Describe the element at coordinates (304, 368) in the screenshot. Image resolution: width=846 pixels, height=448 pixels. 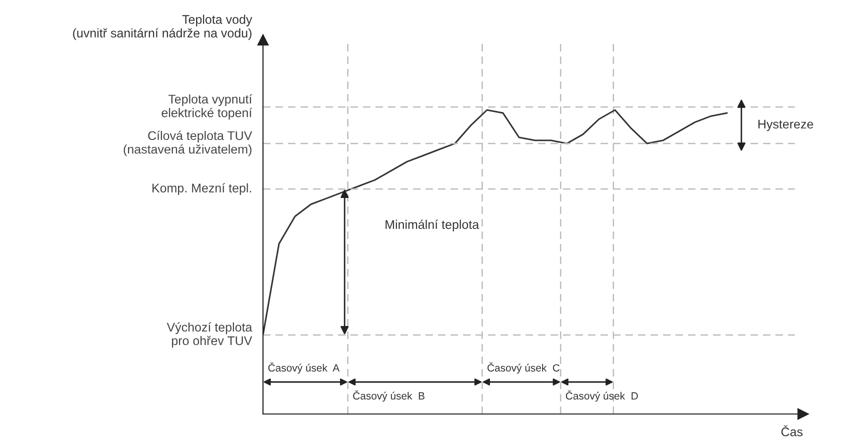
I see `annotation: Časový úsek A` at that location.